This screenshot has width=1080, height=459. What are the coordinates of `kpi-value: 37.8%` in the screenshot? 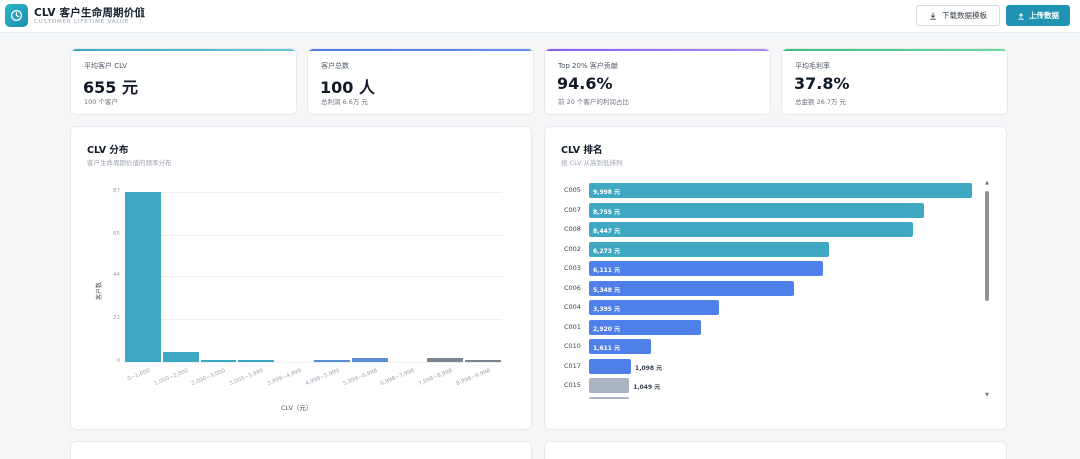 It's located at (822, 83).